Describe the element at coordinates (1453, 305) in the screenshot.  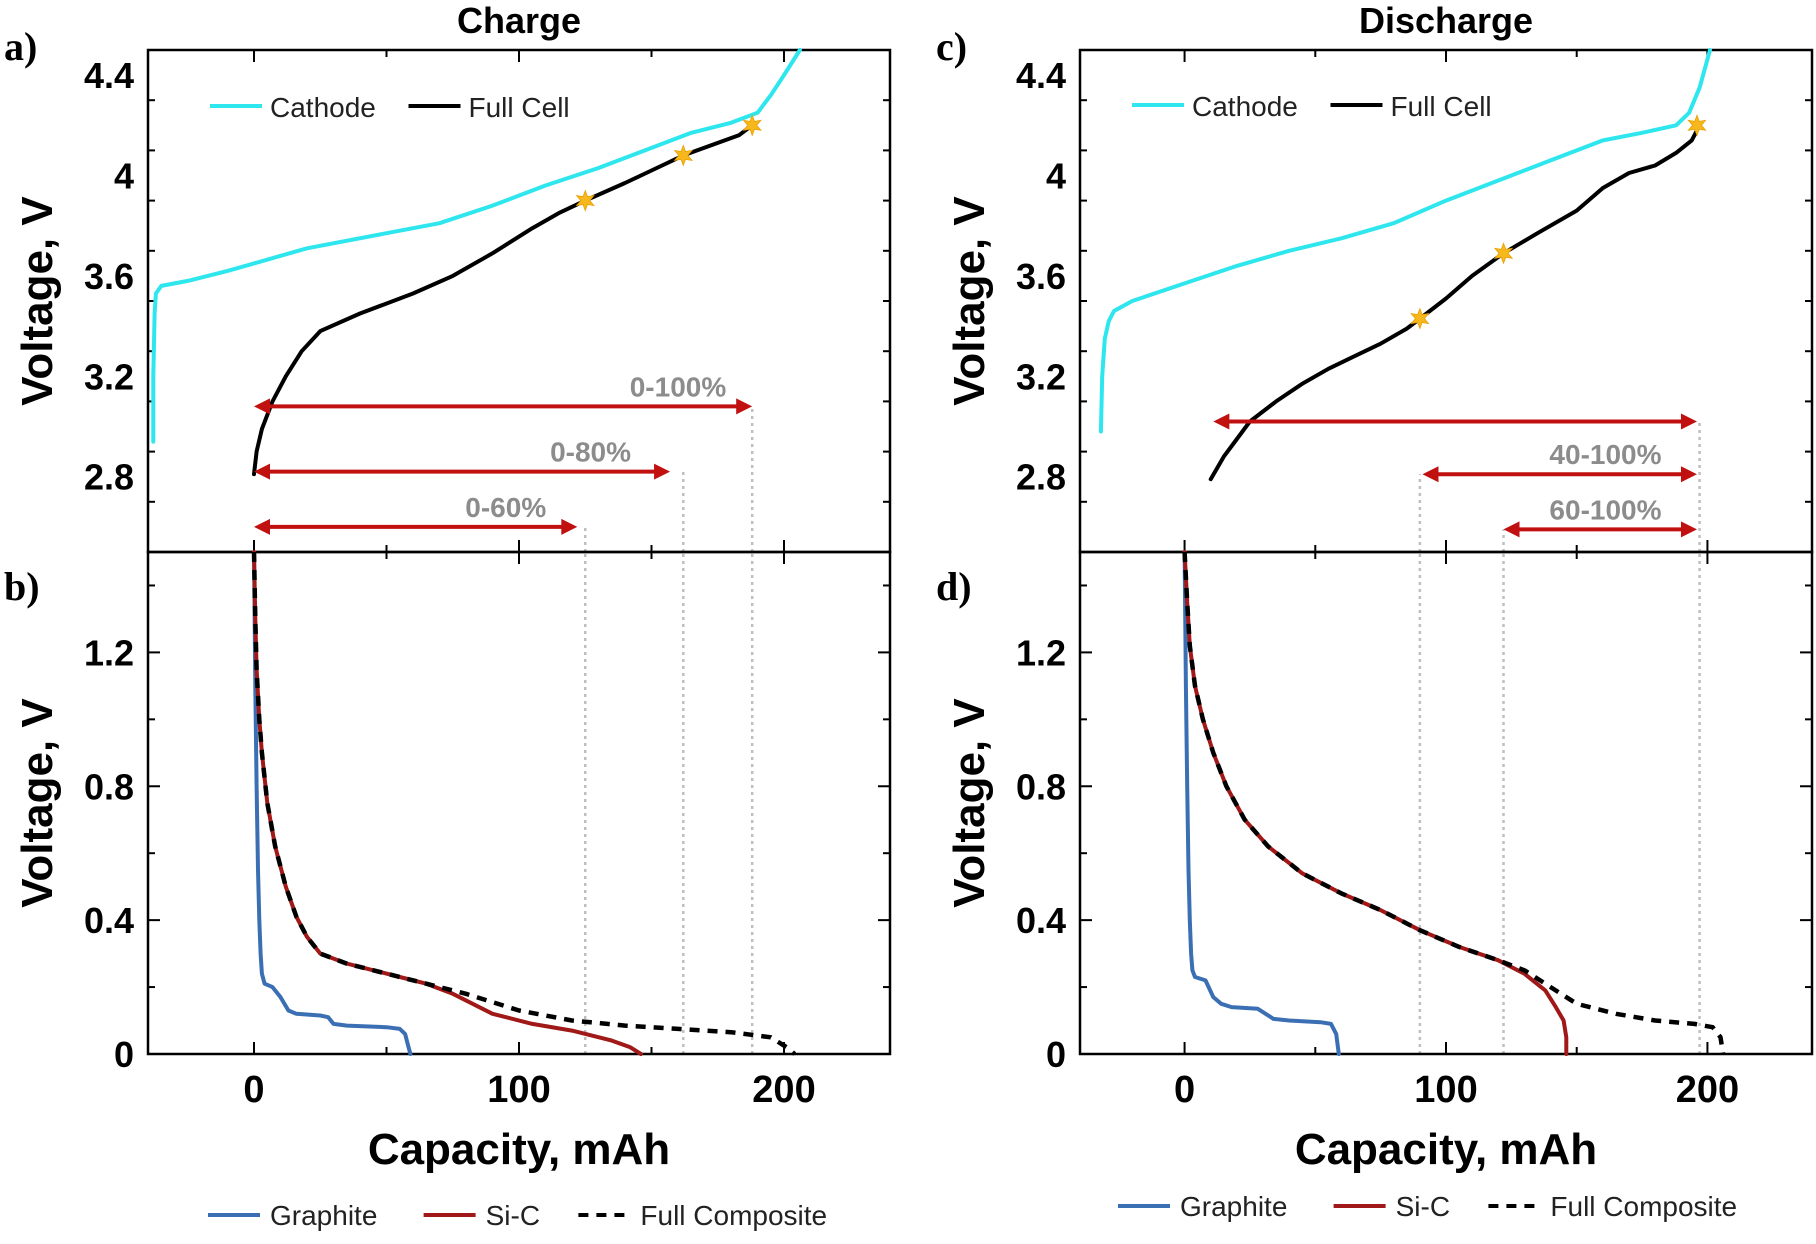
I see `series-line-full-cell-c` at that location.